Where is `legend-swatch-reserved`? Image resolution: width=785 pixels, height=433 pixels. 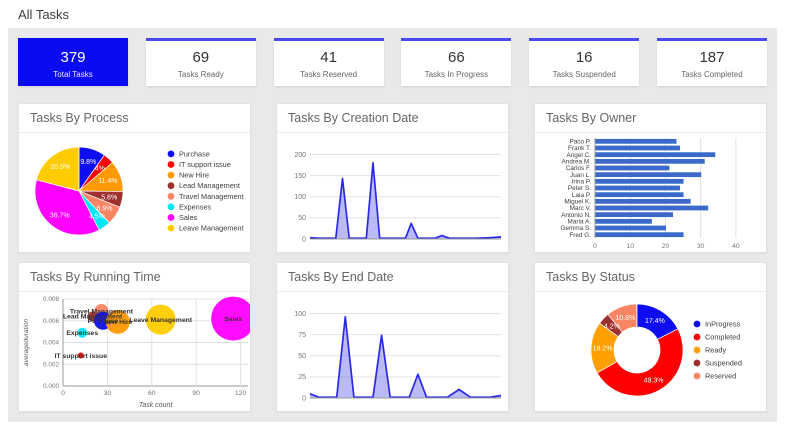
legend-swatch-reserved is located at coordinates (697, 376).